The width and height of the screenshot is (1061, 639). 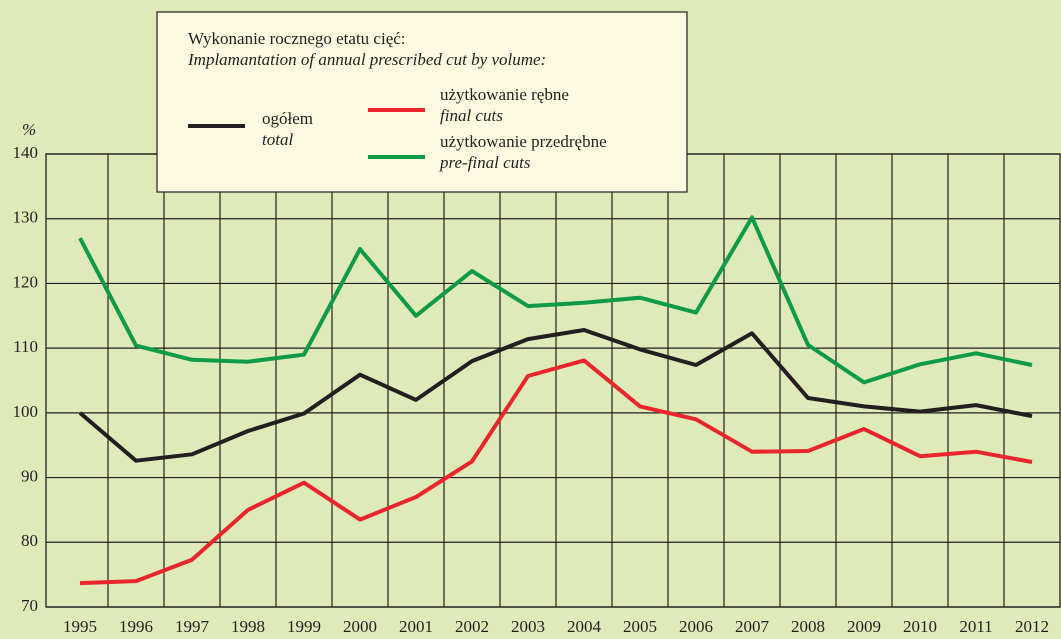 What do you see at coordinates (29, 129) in the screenshot?
I see `y-axis-label: %` at bounding box center [29, 129].